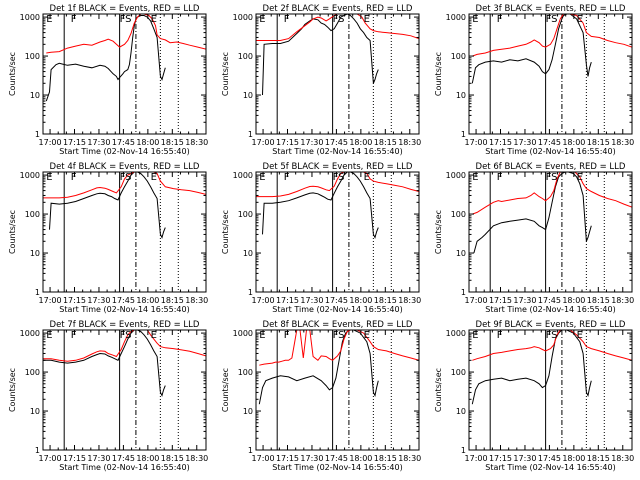 The image size is (640, 480). What do you see at coordinates (337, 55) in the screenshot?
I see `series-group` at bounding box center [337, 55].